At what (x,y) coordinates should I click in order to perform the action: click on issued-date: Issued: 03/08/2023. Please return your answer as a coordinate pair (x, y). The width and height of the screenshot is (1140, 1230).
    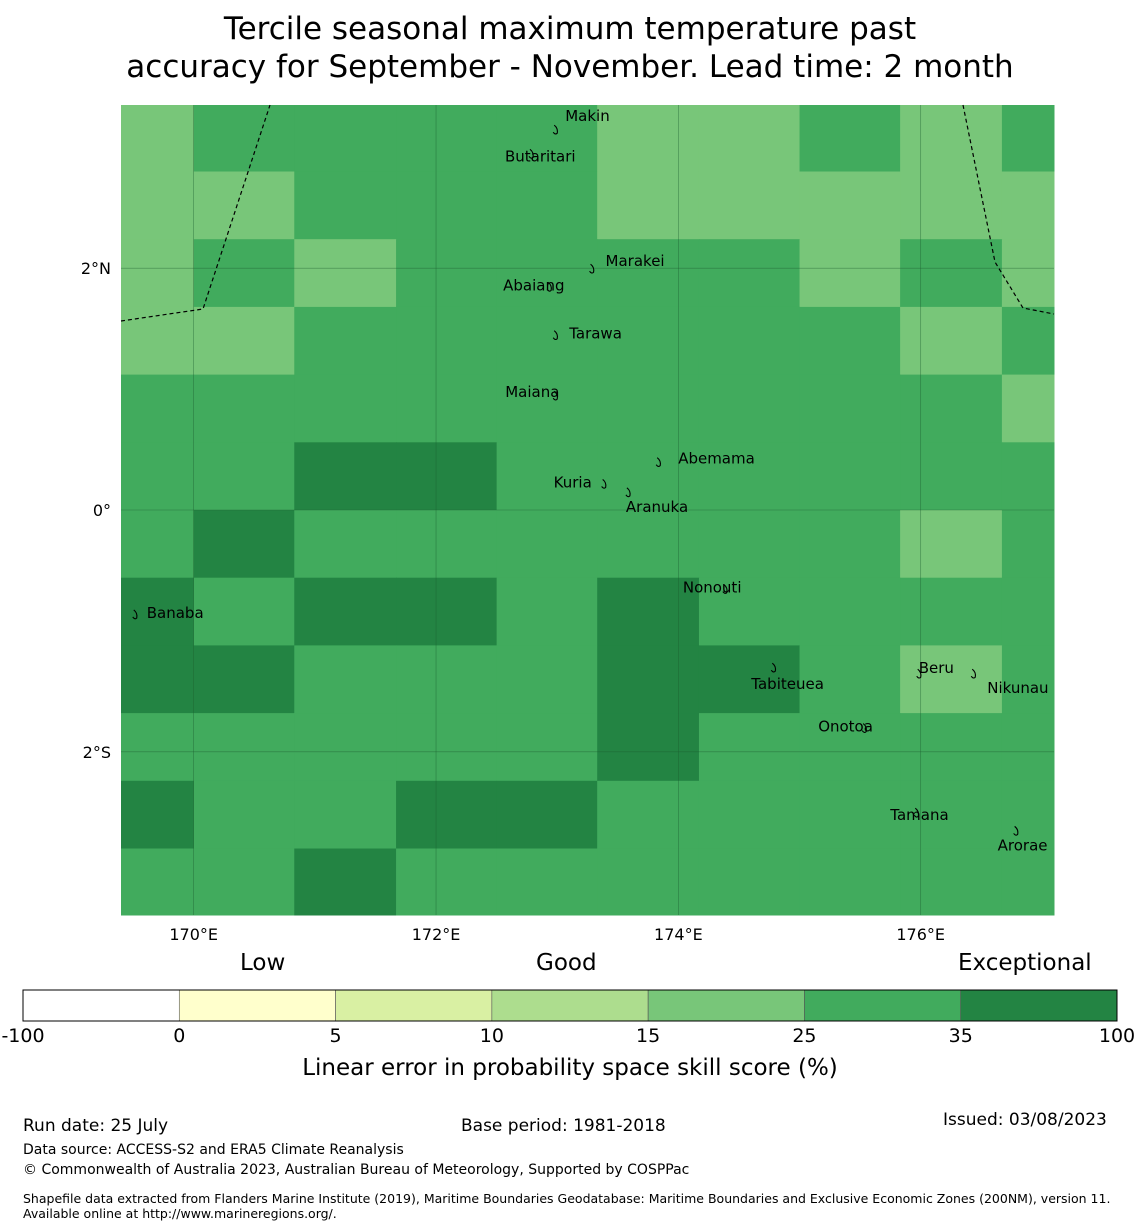
    Looking at the image, I should click on (1025, 1120).